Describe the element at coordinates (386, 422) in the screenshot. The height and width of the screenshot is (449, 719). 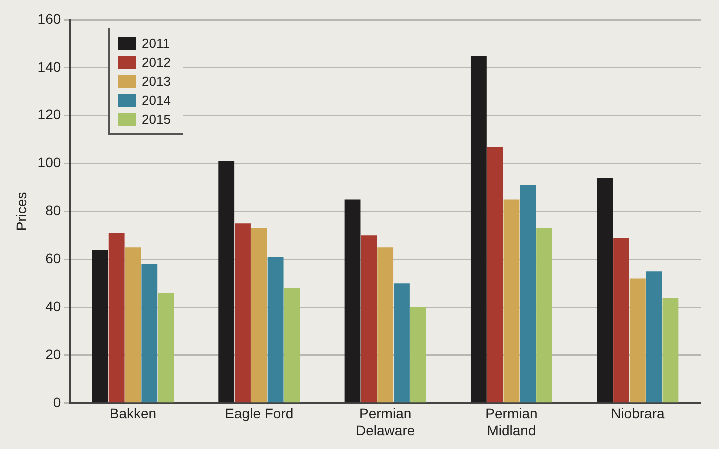
I see `x-tick-label: Permian Delaware` at that location.